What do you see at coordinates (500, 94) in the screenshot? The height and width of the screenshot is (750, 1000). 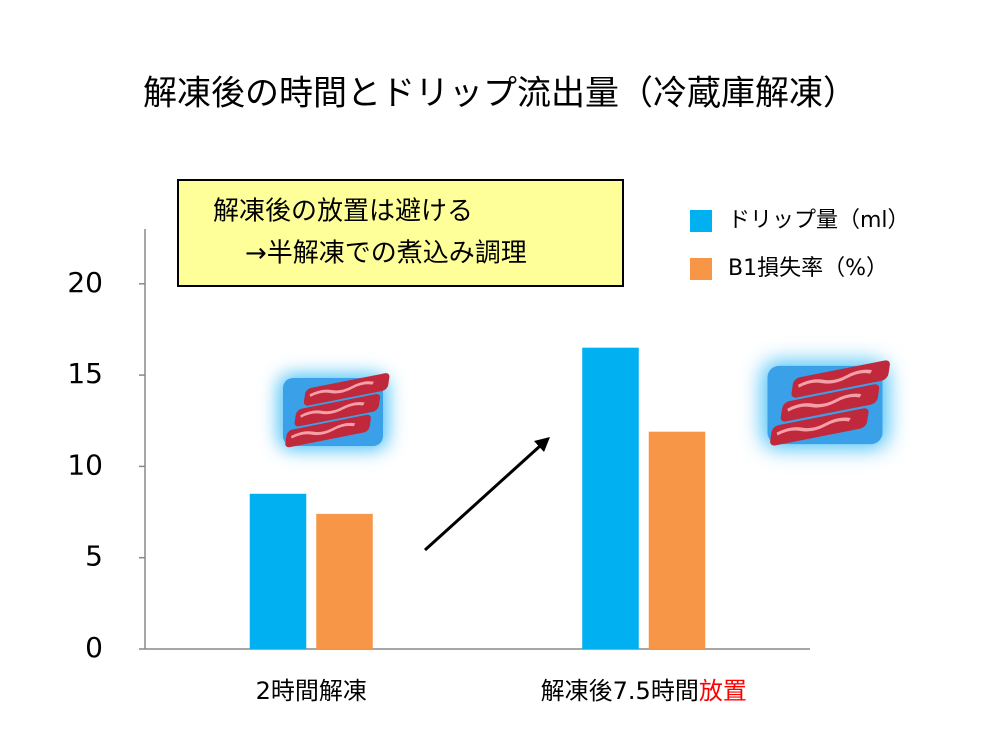 I see `chart-title: 解凍後の時間とドリップ流出量（冷蔵庫解凍）` at bounding box center [500, 94].